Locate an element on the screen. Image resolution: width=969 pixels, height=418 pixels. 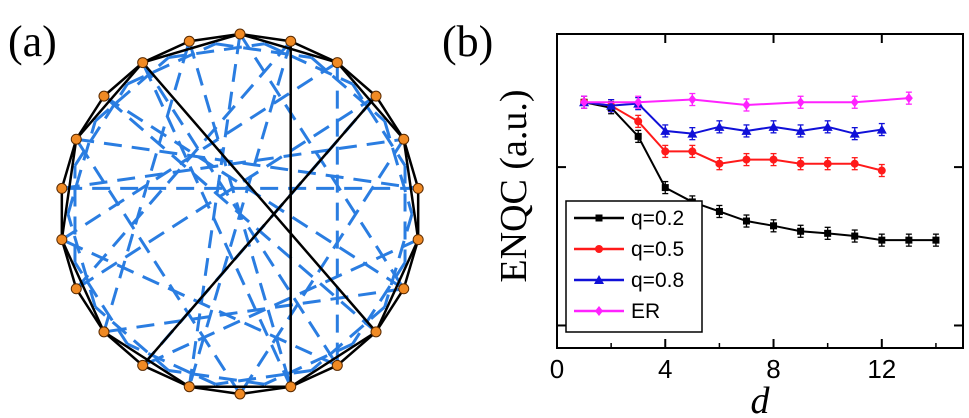
legend-label: q=0.8 is located at coordinates (657, 280).